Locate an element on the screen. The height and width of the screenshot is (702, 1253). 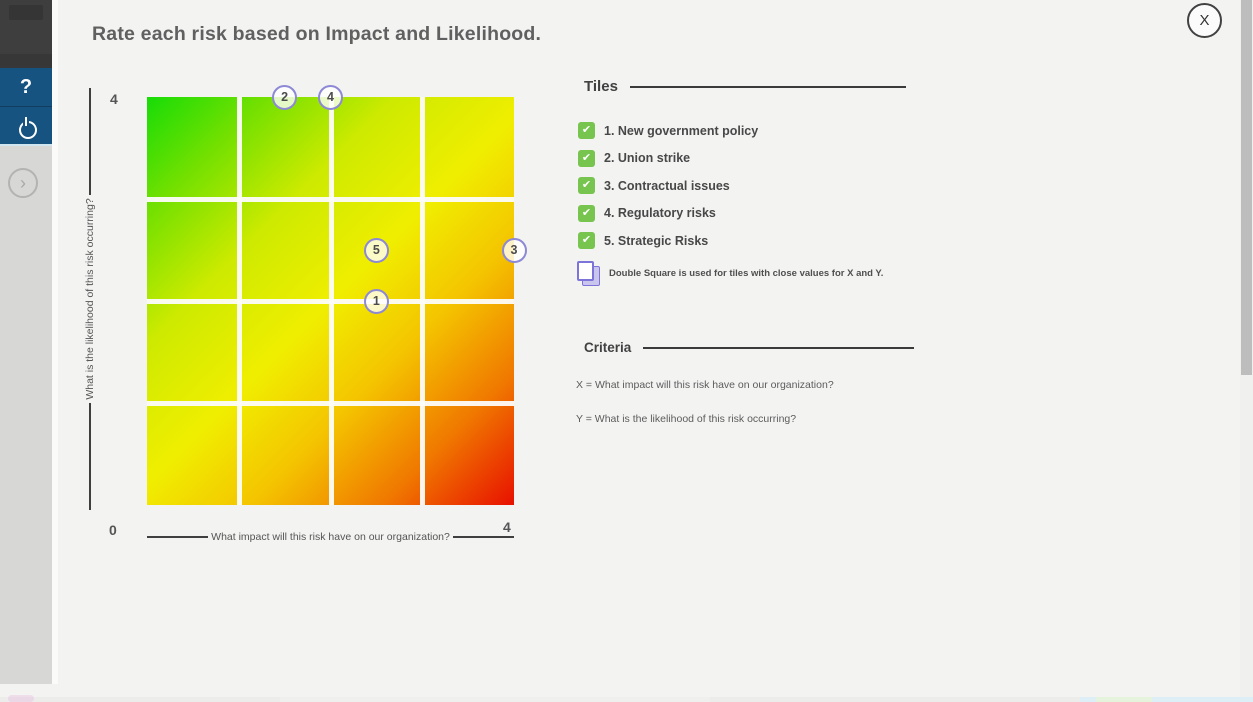
sidebar-logo-block is located at coordinates (26, 34).